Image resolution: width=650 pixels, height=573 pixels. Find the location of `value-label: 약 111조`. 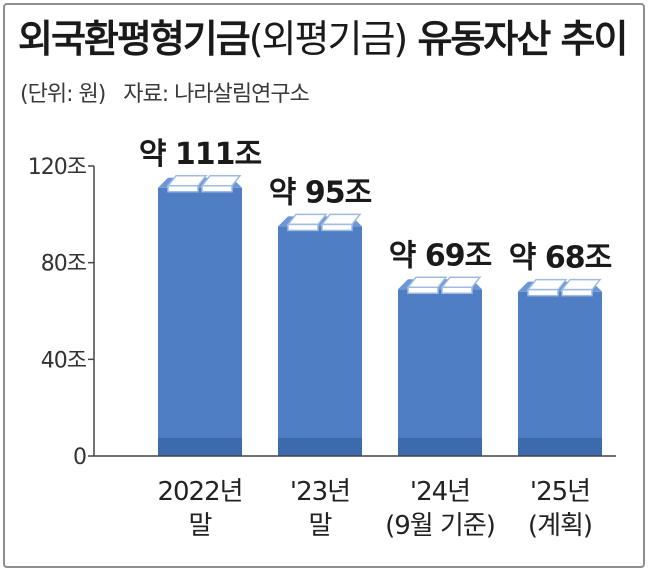

value-label: 약 111조 is located at coordinates (200, 154).